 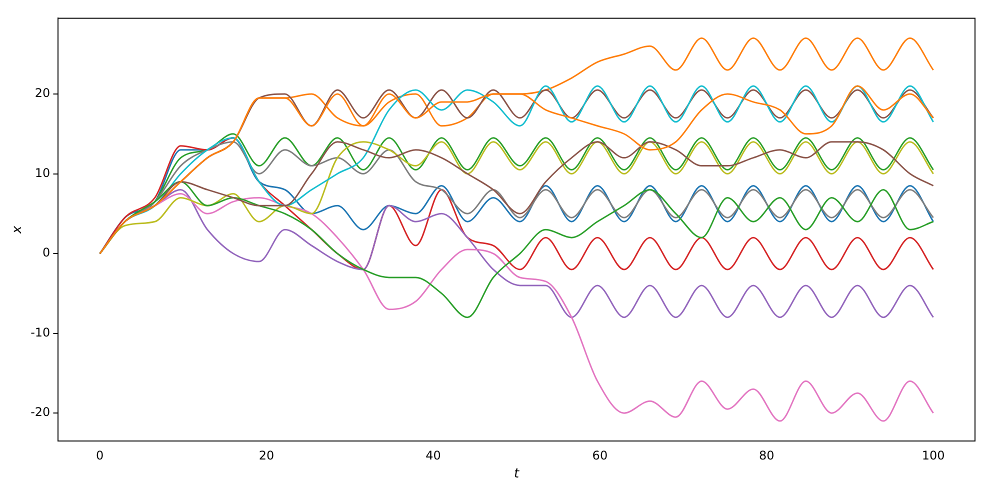 I want to click on x-tick-label: 100, so click(x=933, y=455).